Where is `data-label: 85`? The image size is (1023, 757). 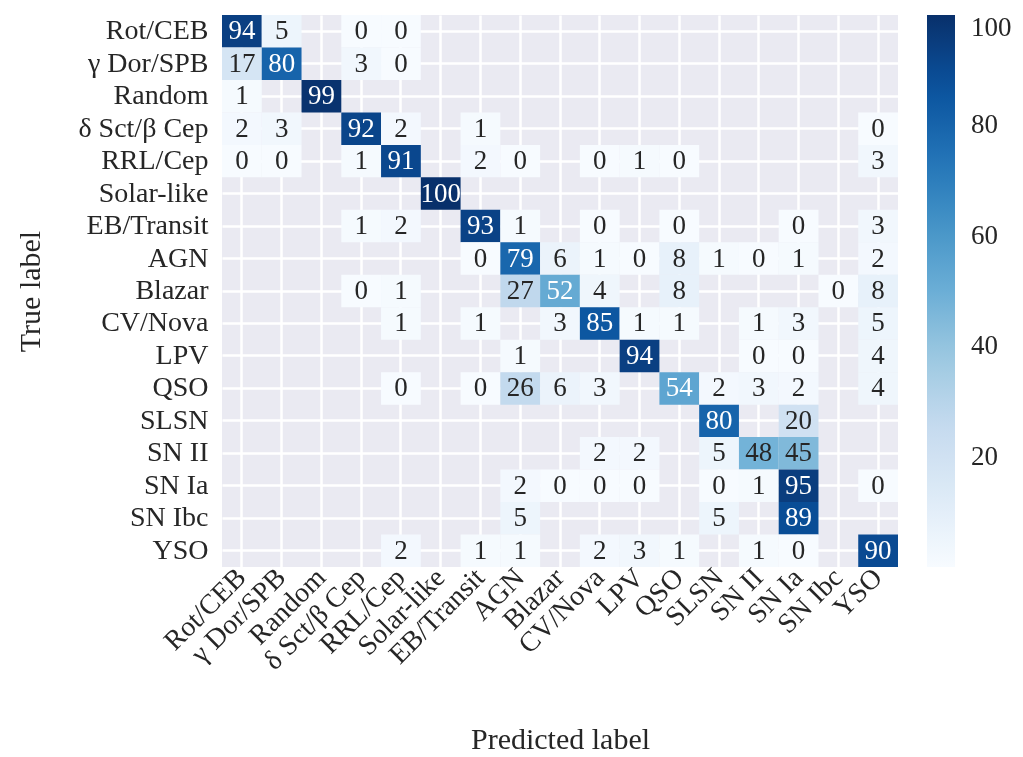 data-label: 85 is located at coordinates (600, 322).